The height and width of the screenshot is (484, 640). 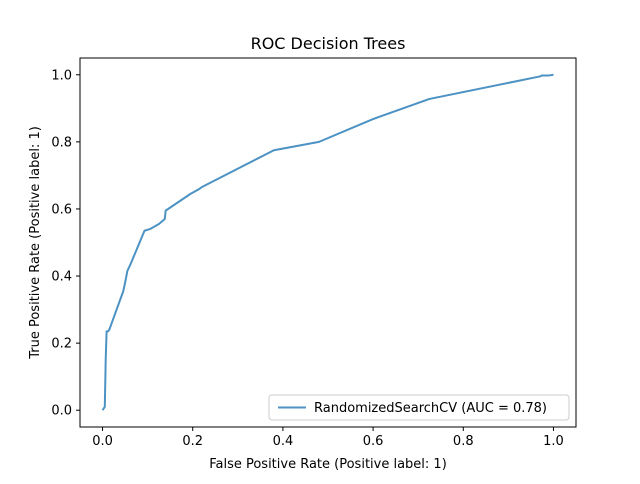 I want to click on x-axis-label: False Positive Rate (Positive label: 1), so click(x=328, y=464).